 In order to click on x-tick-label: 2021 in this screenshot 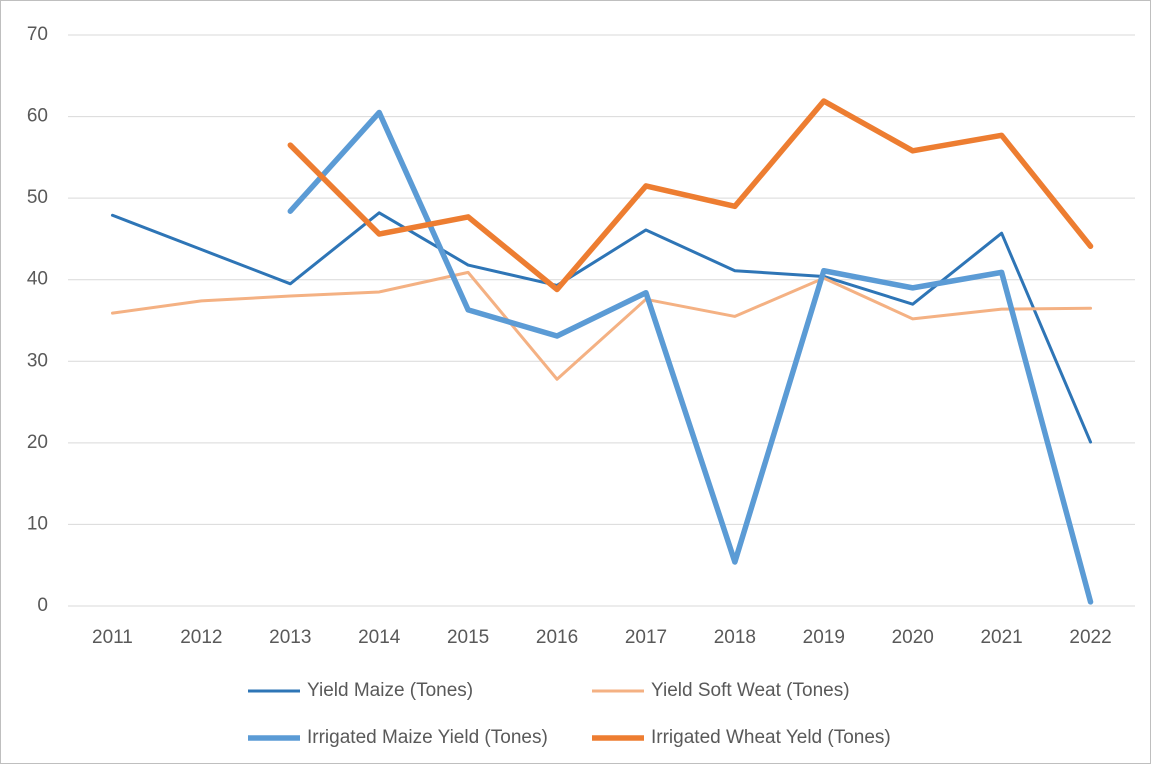, I will do `click(1001, 637)`.